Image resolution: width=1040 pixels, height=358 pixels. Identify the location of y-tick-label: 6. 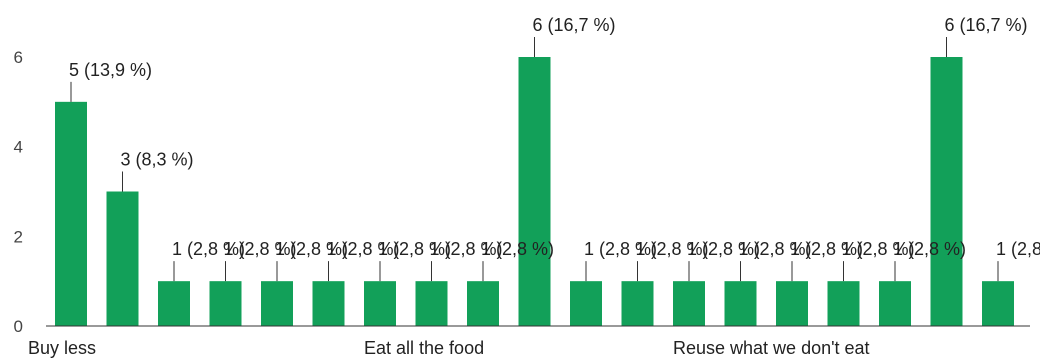
(18, 57).